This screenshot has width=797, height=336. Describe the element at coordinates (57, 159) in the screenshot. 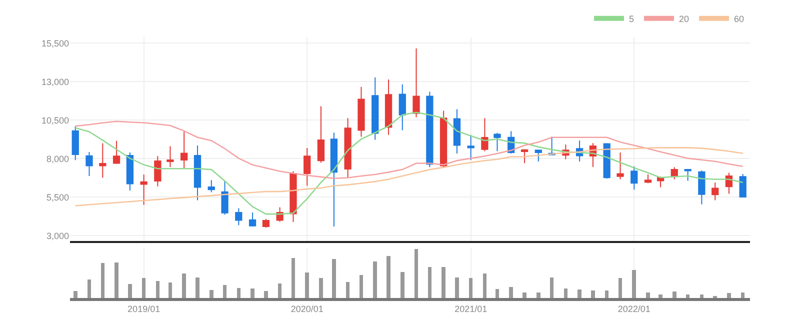

I see `y-tick-label: 8,000` at that location.